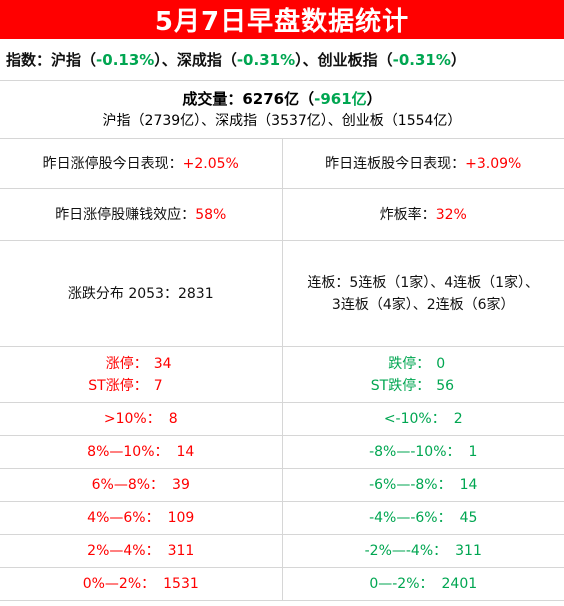 The width and height of the screenshot is (564, 606). I want to click on sz-value: -0.31%, so click(266, 59).